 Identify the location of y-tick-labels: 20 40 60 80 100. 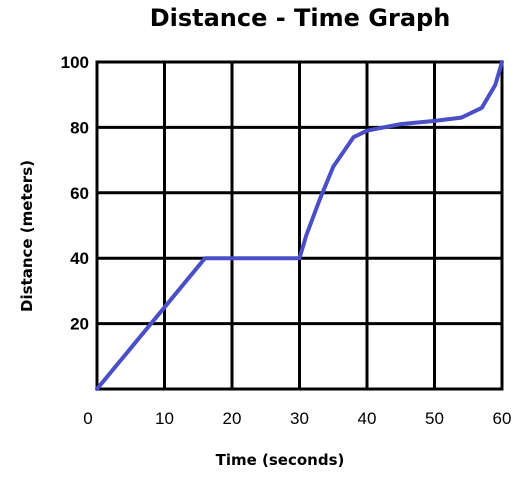
(75, 193).